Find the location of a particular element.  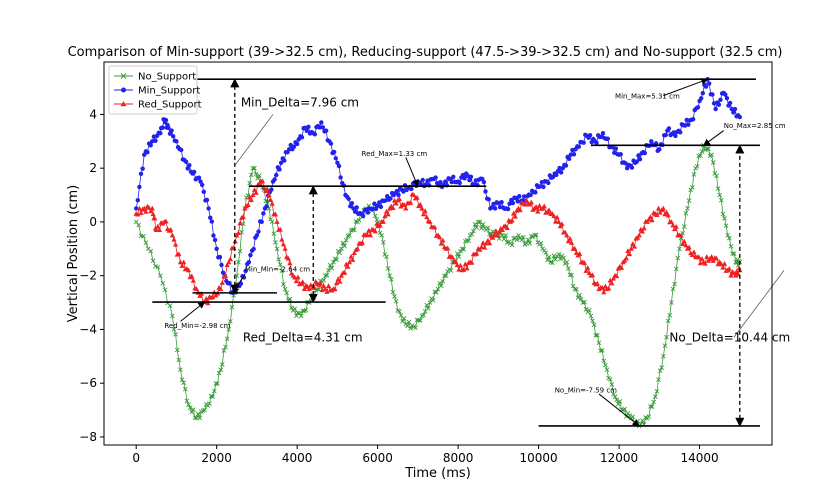

annotation-label: No_Delta=10.44 cm is located at coordinates (729, 338).